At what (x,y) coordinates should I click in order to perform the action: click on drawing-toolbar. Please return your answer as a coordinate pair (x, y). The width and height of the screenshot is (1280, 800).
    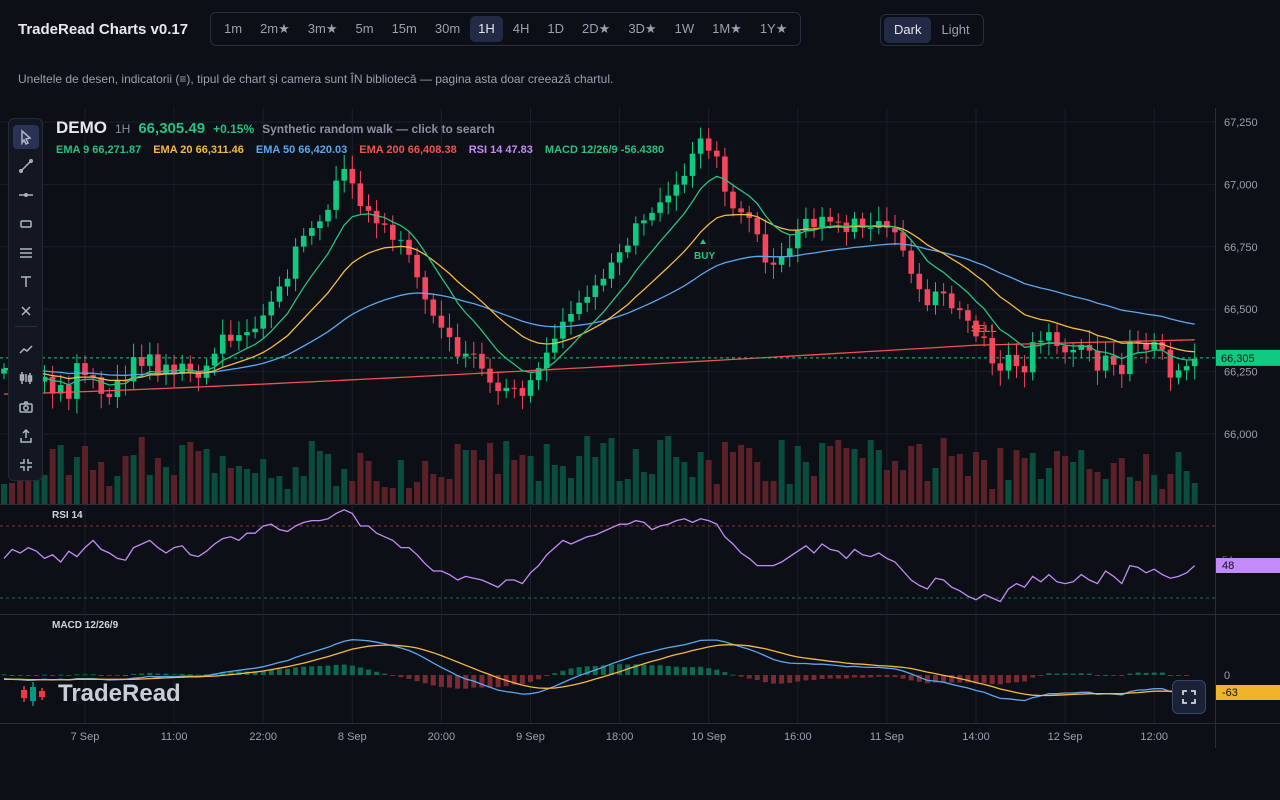
    Looking at the image, I should click on (25, 299).